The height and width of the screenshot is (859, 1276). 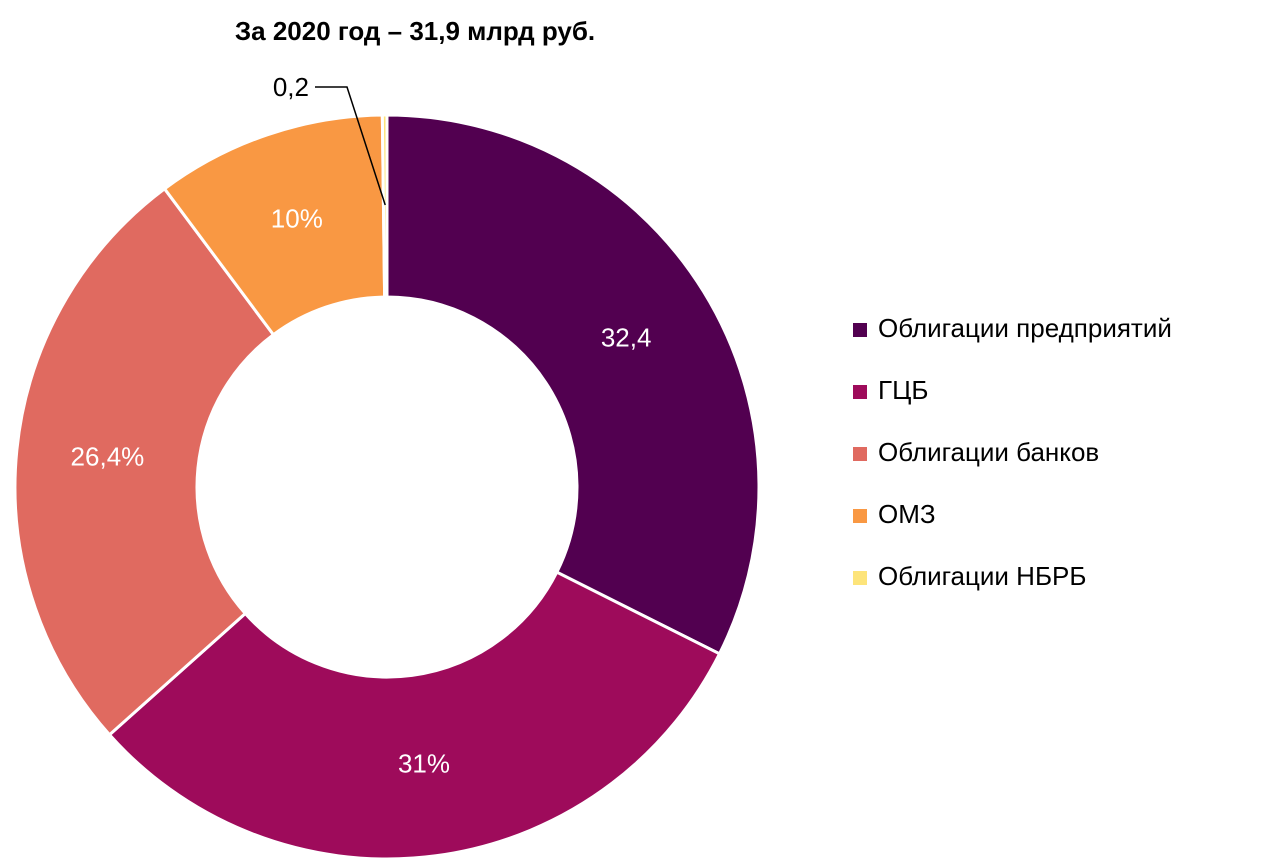 What do you see at coordinates (907, 514) in the screenshot?
I see `legend-label: ОМЗ` at bounding box center [907, 514].